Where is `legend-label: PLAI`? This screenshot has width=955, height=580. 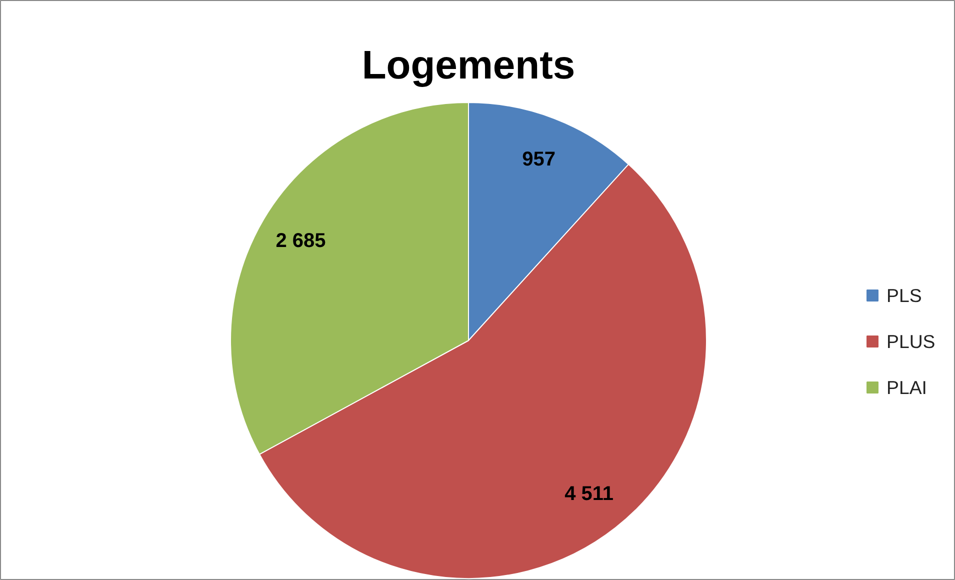
legend-label: PLAI is located at coordinates (906, 387).